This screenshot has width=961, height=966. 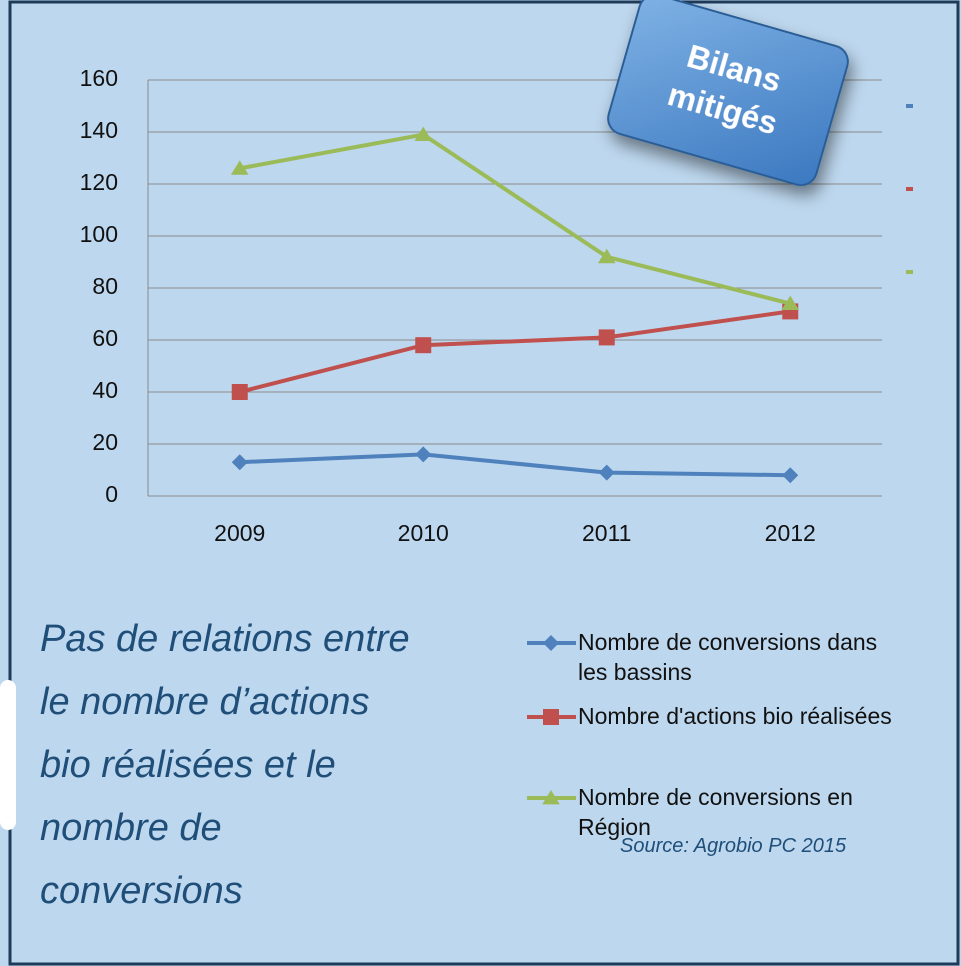 I want to click on y-tick-label: 140, so click(x=99, y=130).